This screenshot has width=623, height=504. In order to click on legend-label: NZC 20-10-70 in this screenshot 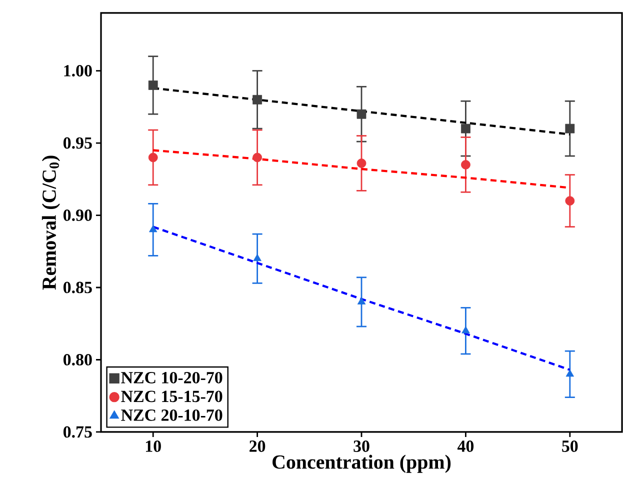, I will do `click(171, 415)`.